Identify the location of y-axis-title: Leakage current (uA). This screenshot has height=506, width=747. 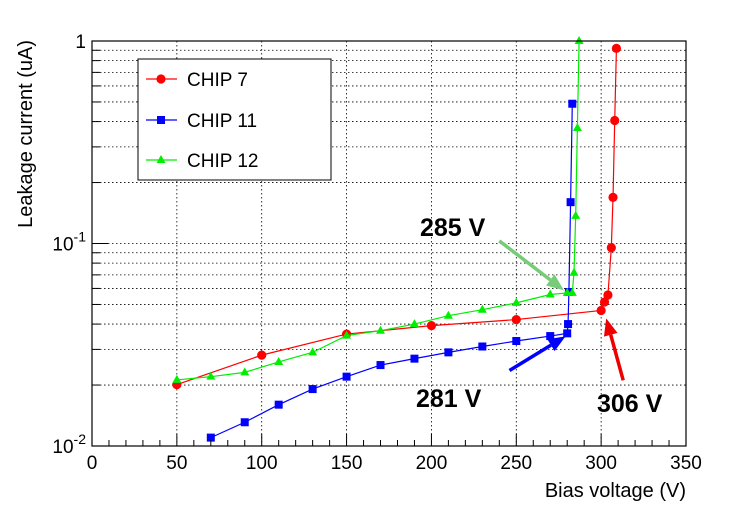
(26, 134).